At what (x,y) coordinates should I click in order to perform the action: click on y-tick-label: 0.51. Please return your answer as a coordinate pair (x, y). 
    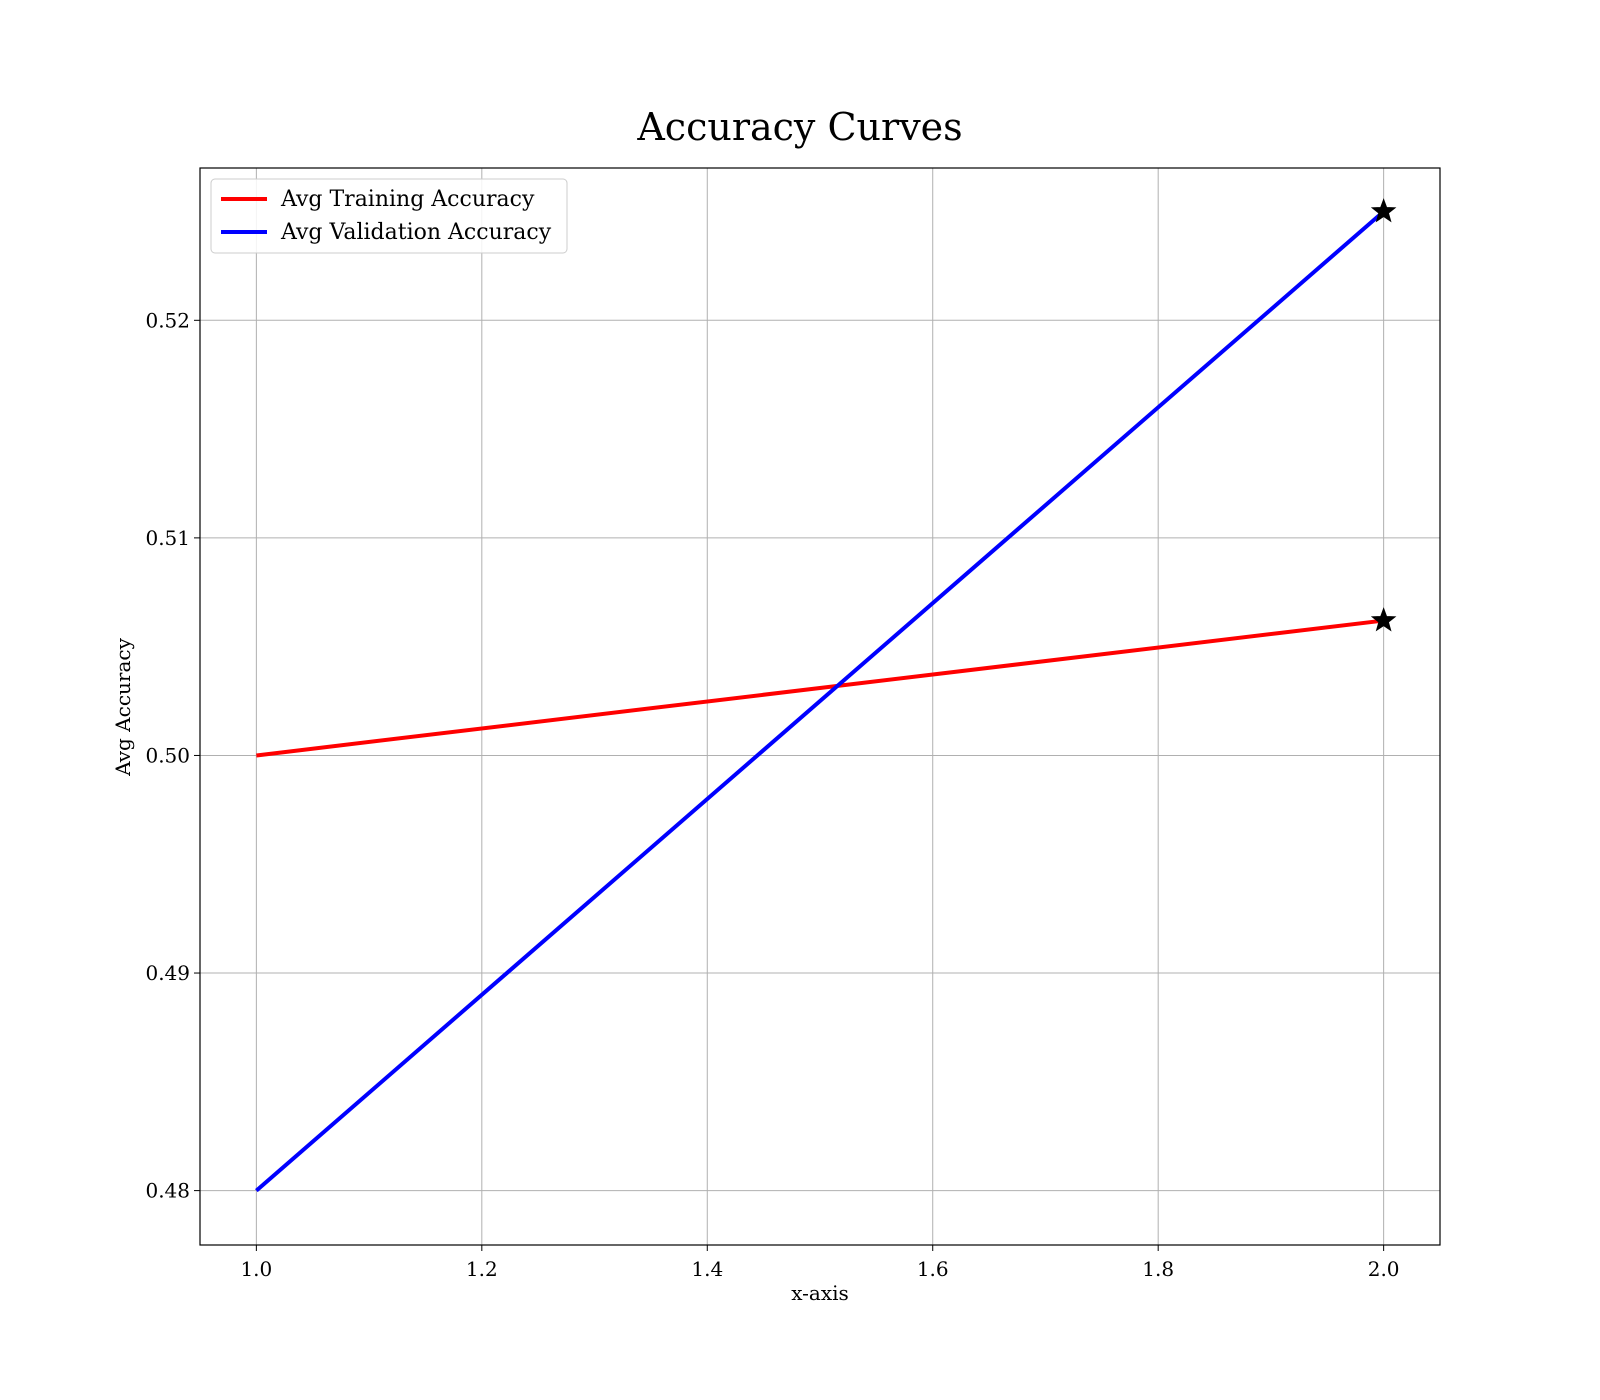
    Looking at the image, I should click on (167, 538).